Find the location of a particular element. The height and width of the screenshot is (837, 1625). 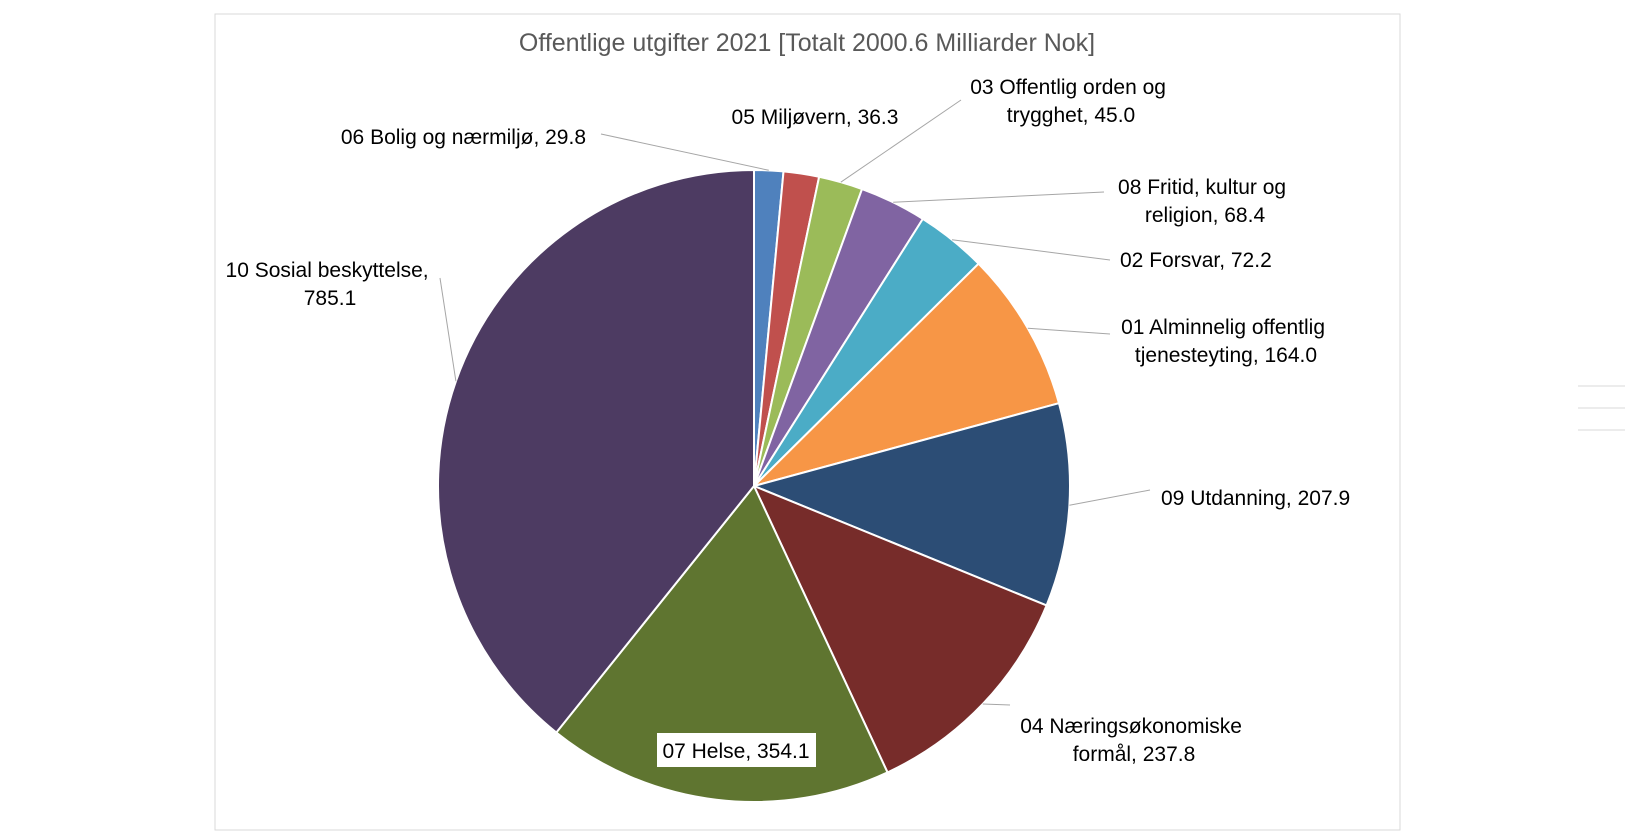

label-orden: 03 Offentlig orden og trygghet, 45.0 is located at coordinates (1071, 101).